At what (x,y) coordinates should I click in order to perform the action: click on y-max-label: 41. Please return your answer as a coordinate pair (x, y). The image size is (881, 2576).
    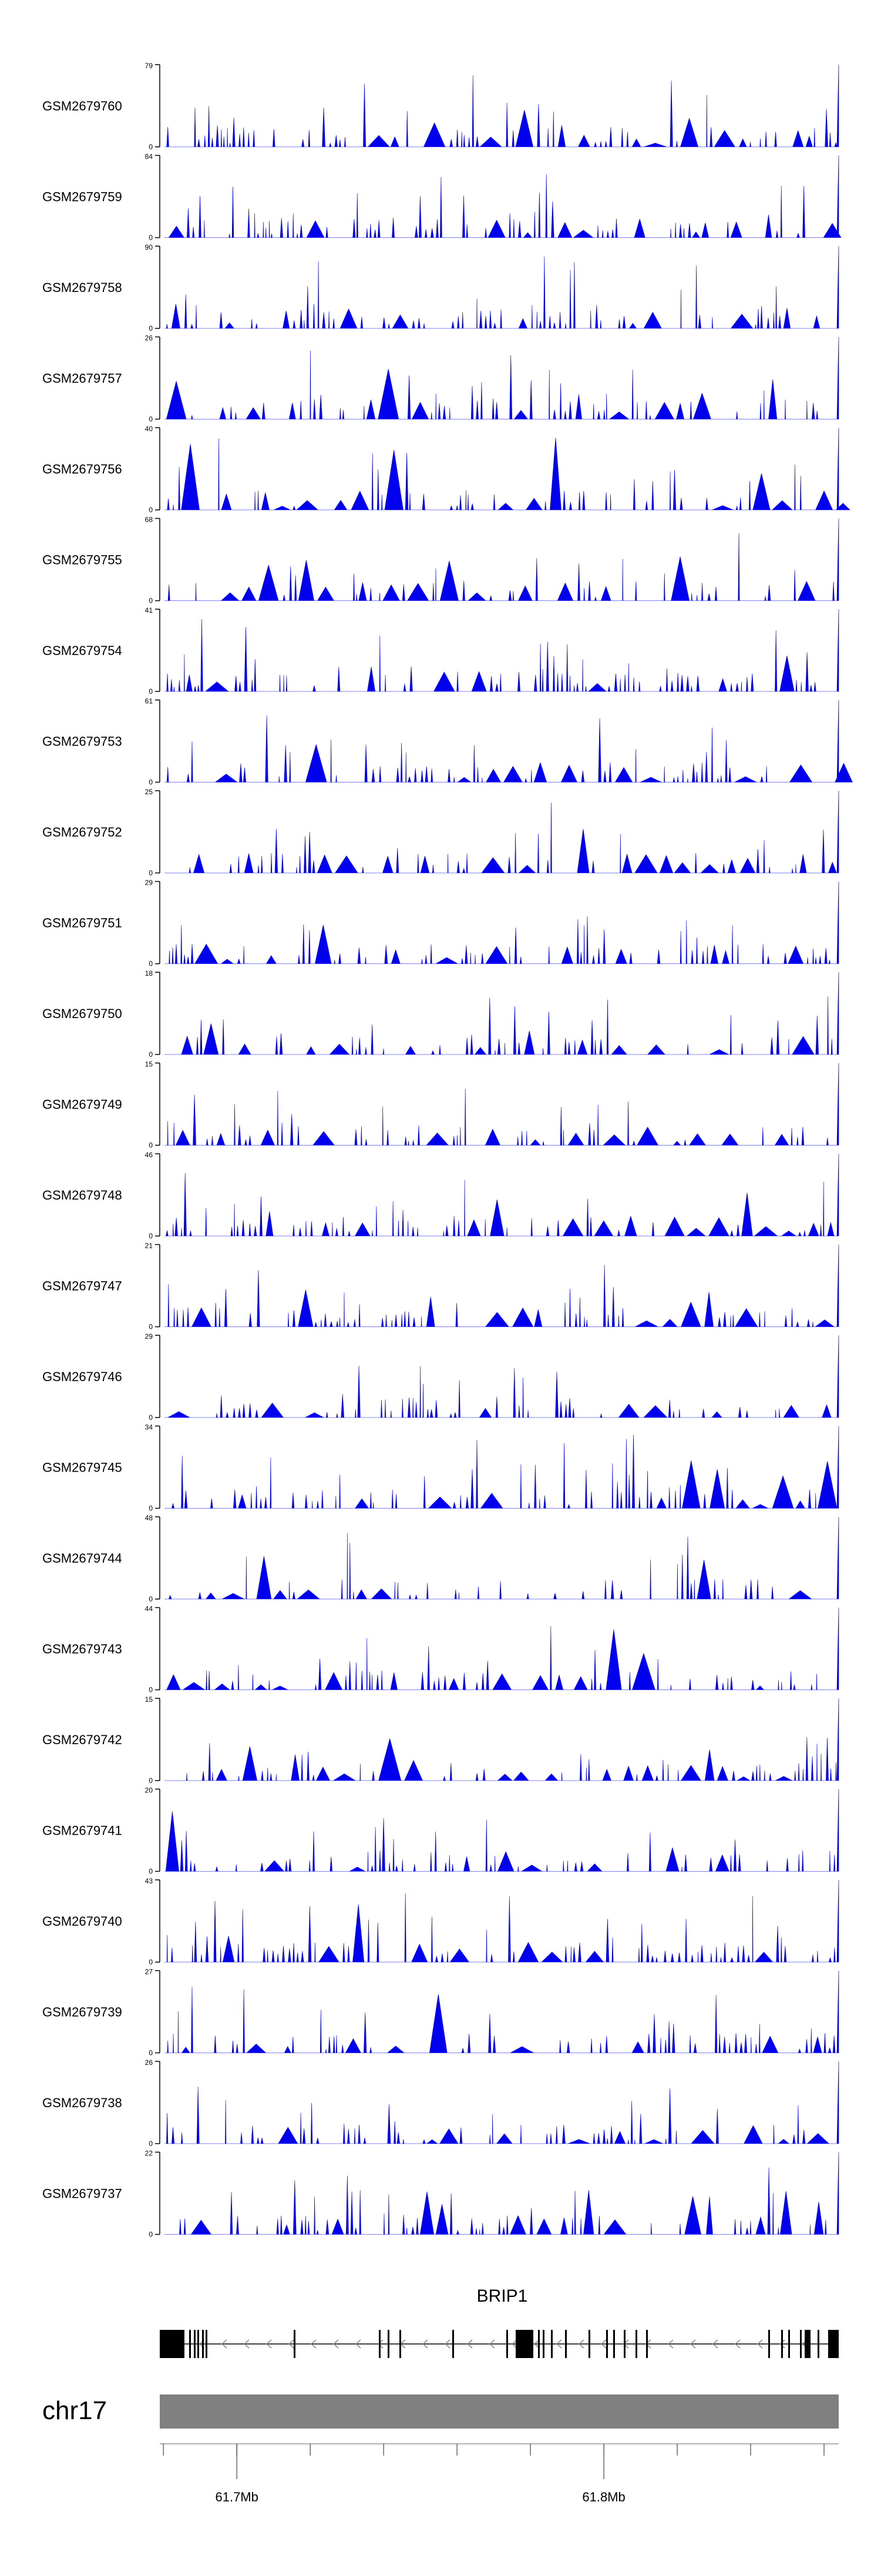
    Looking at the image, I should click on (149, 610).